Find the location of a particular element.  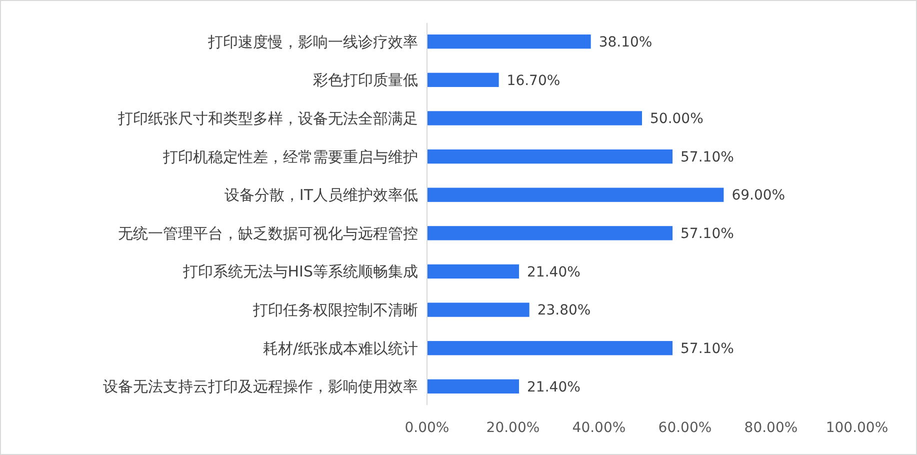

x-tick-label: 100.00% is located at coordinates (857, 428).